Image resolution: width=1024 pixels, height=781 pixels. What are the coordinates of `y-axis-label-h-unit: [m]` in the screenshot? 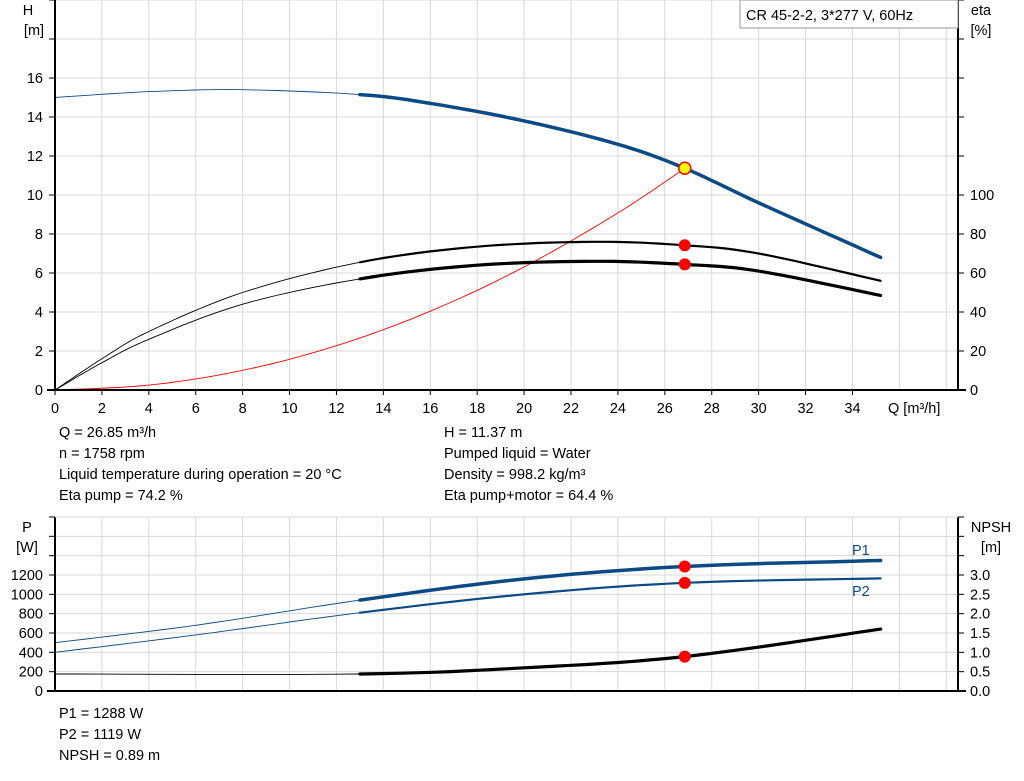 It's located at (34, 31).